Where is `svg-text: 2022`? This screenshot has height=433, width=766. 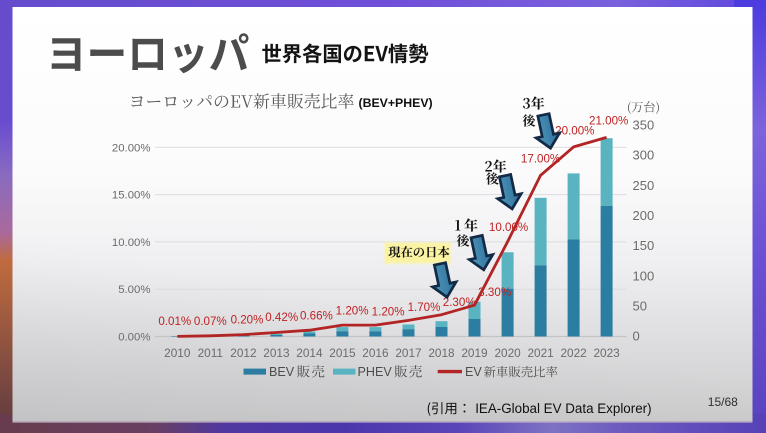
svg-text: 2022 is located at coordinates (573, 353).